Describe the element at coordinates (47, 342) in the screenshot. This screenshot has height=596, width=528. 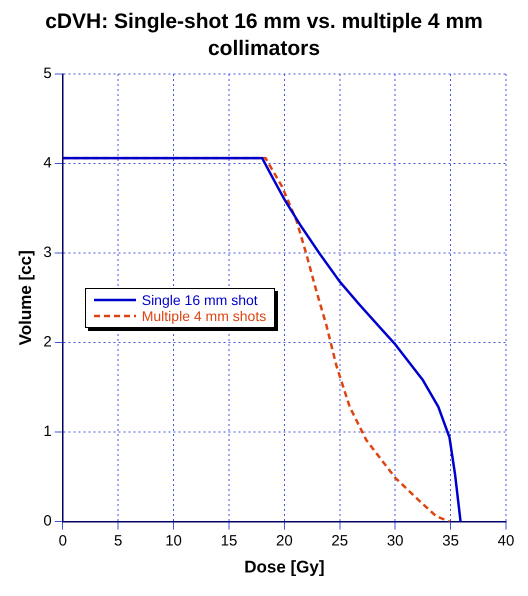
I see `y-tick-label: 2` at that location.